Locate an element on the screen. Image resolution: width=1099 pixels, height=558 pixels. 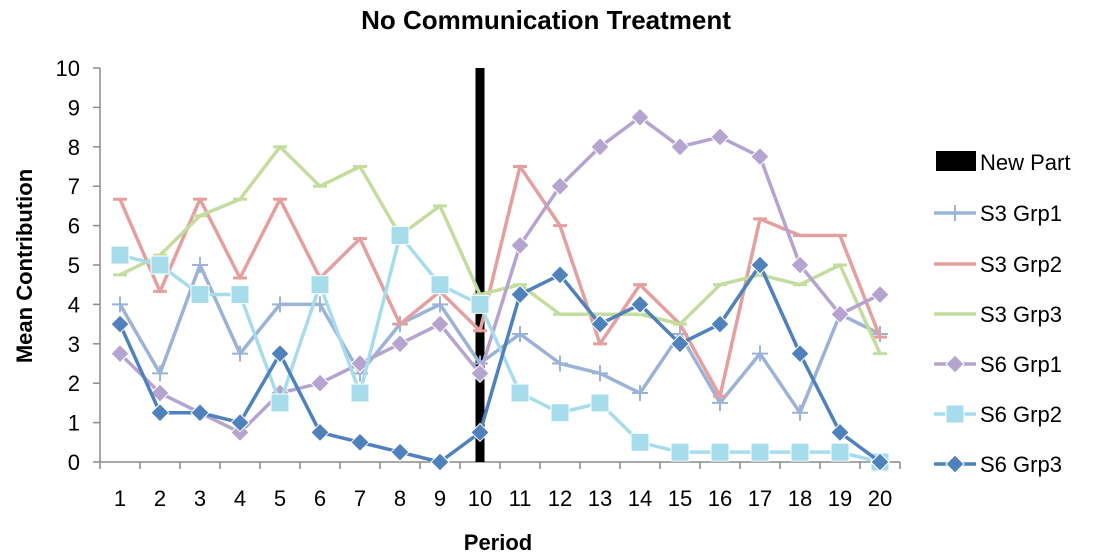
new-part-bar is located at coordinates (480, 265).